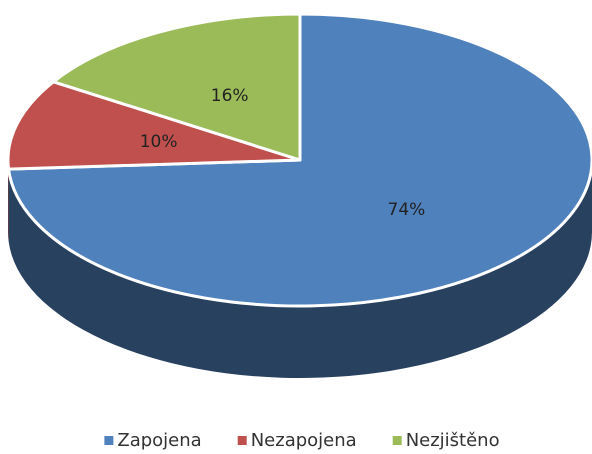 The image size is (592, 454). I want to click on legend-label: Zapojena, so click(159, 440).